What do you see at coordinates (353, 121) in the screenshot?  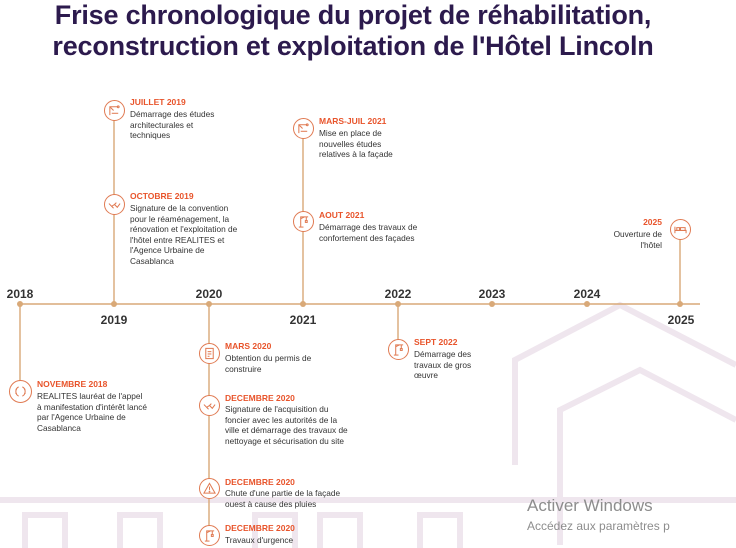 I see `event-date: MARS-JUIL 2021` at bounding box center [353, 121].